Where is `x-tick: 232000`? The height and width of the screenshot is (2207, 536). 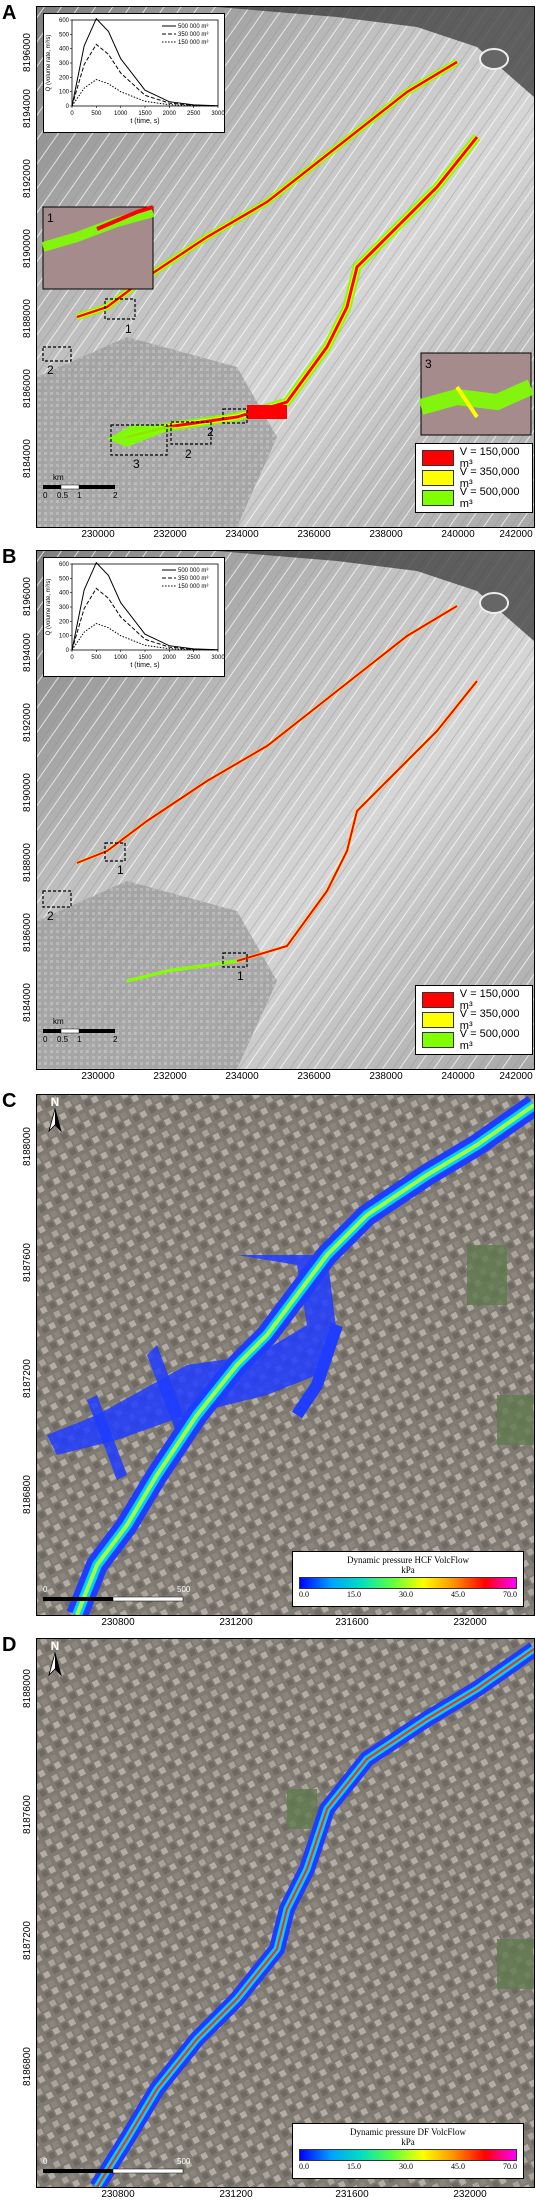 x-tick: 232000 is located at coordinates (170, 534).